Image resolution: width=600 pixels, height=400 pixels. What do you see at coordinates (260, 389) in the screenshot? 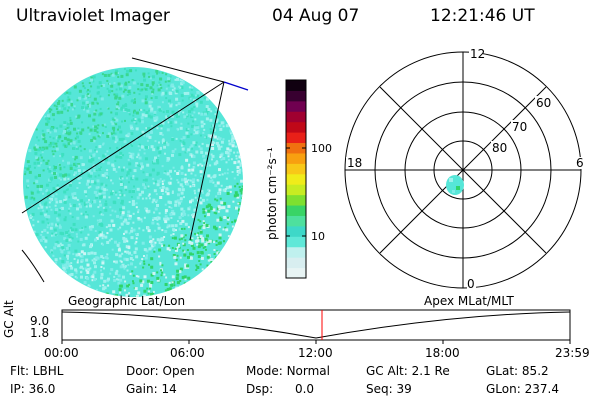
I see `dsp-label: Dsp:` at bounding box center [260, 389].